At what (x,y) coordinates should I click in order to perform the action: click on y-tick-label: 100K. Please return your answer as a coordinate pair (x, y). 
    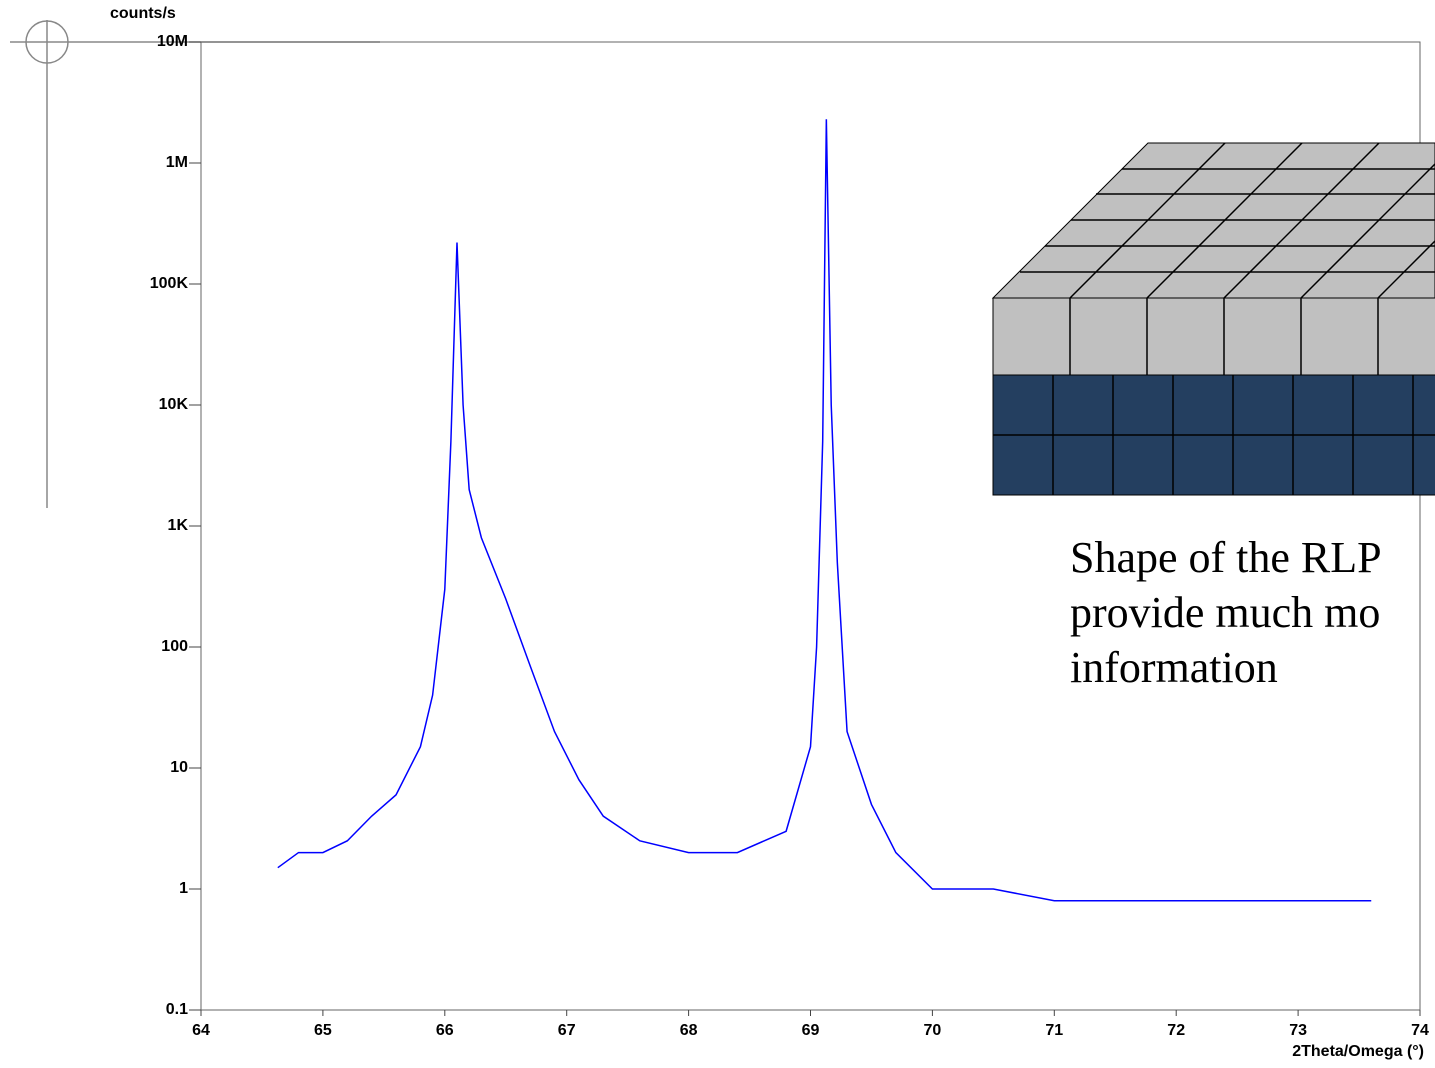
    Looking at the image, I should click on (169, 283).